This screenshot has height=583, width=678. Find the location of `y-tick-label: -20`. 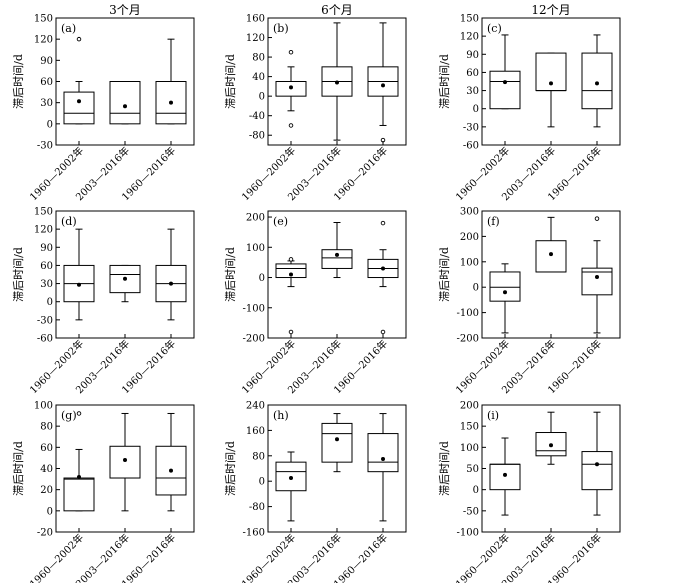

y-tick-label: -20 is located at coordinates (45, 533).